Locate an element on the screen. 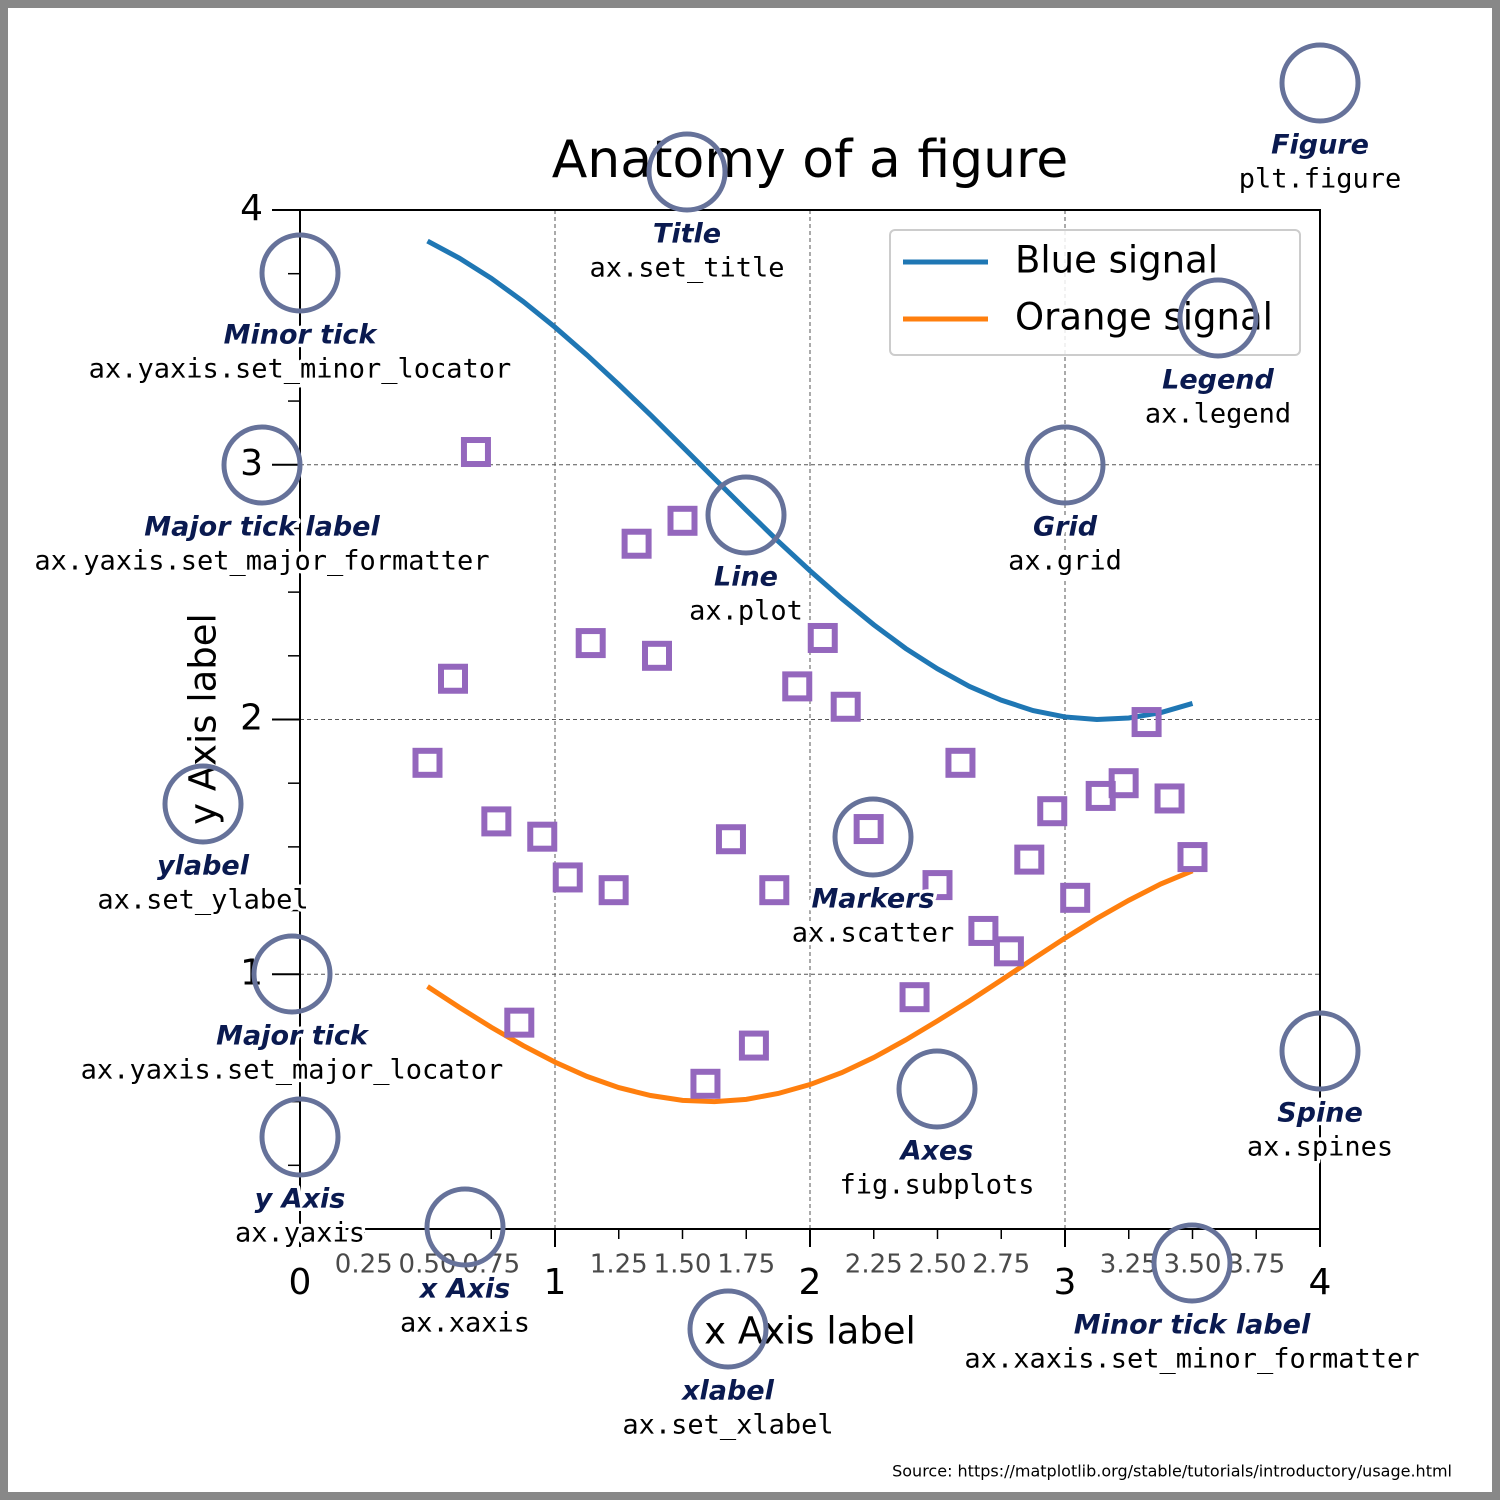 The width and height of the screenshot is (1500, 1500). annotation-code: ax.yaxis.set_minor_locator is located at coordinates (300, 369).